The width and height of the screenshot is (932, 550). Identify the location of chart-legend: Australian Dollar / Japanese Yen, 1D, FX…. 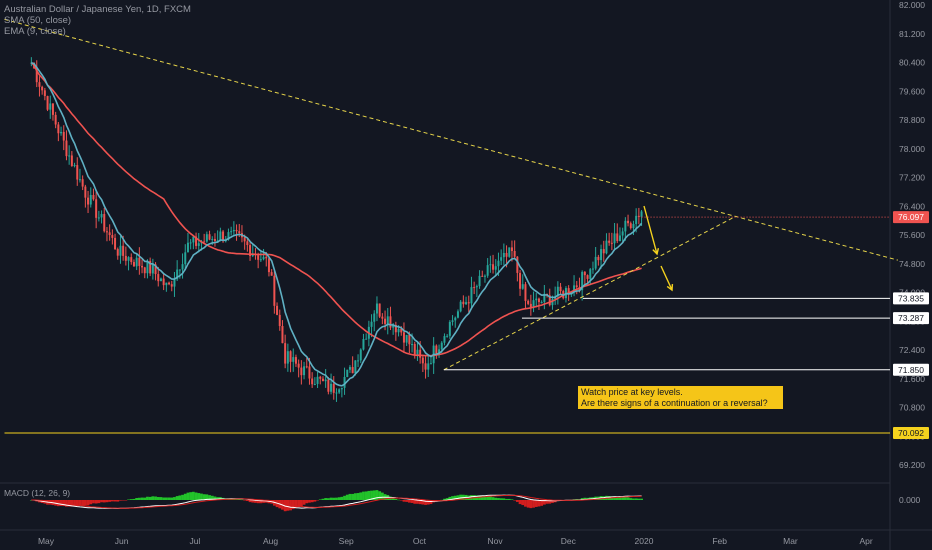
(97, 20).